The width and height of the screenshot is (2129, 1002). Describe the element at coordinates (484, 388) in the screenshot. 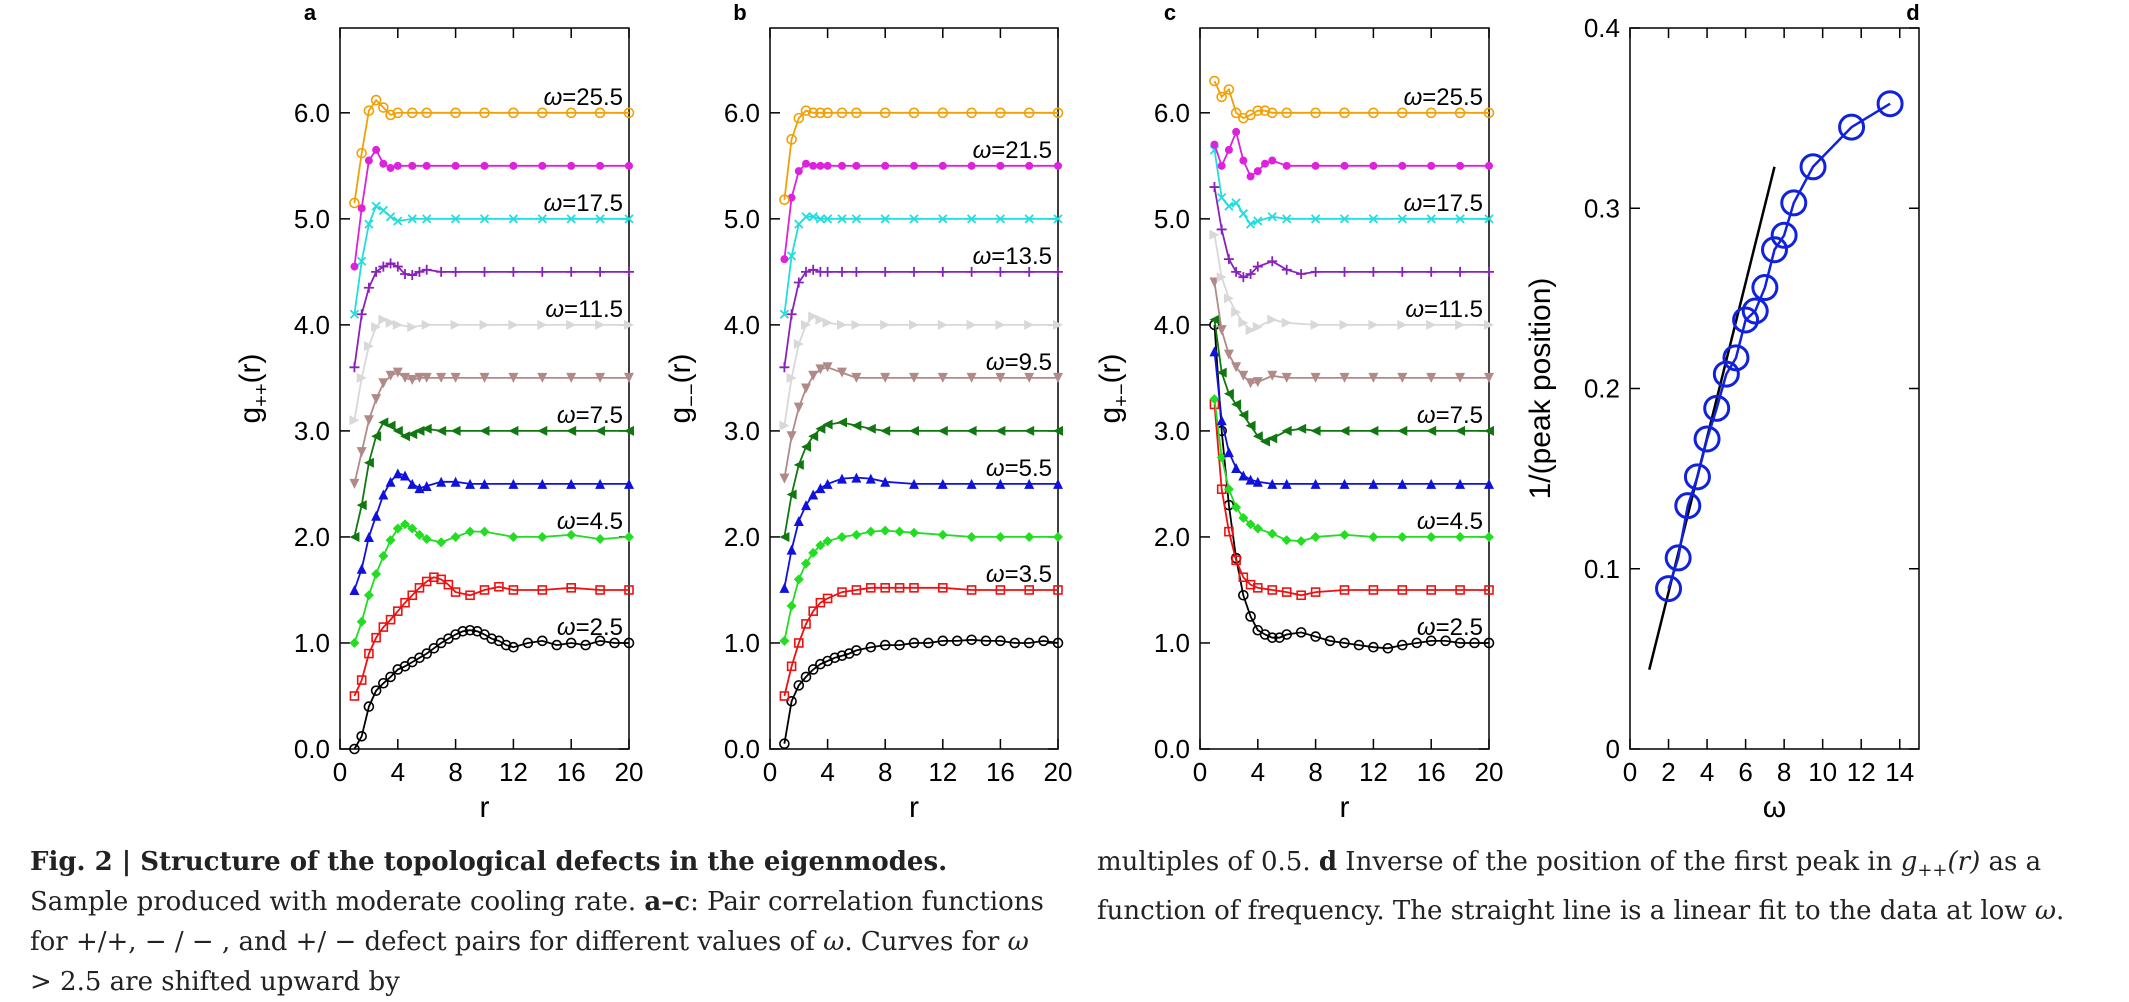

I see `plot-frame` at that location.